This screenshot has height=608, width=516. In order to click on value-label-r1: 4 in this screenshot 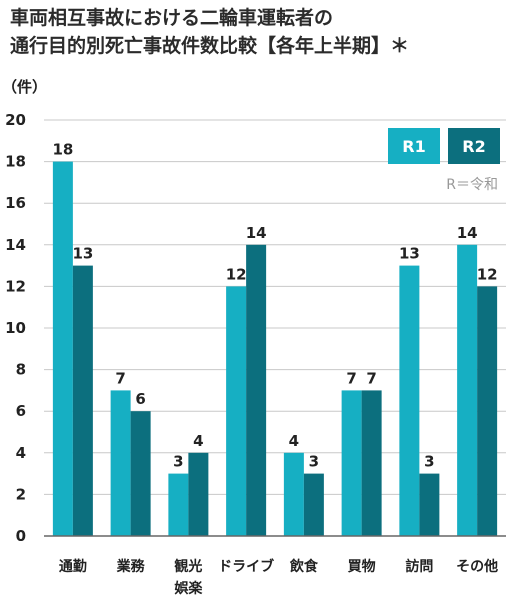, I will do `click(294, 441)`.